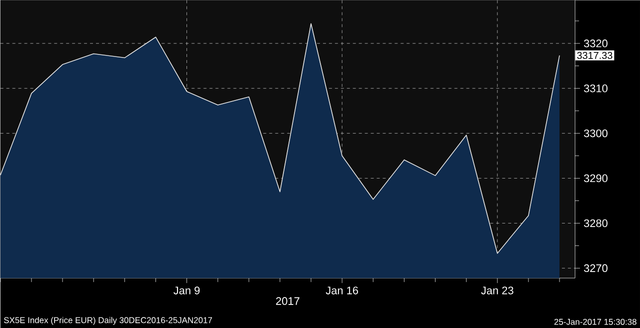 Image resolution: width=640 pixels, height=328 pixels. I want to click on y-tick-label: 3320, so click(596, 44).